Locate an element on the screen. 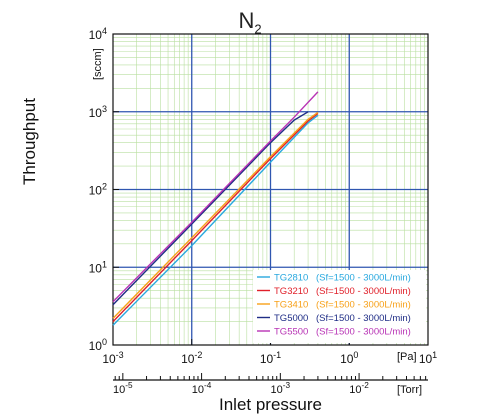 This screenshot has width=500, height=420. torr-tick-label: 10⁻⁴ is located at coordinates (202, 388).